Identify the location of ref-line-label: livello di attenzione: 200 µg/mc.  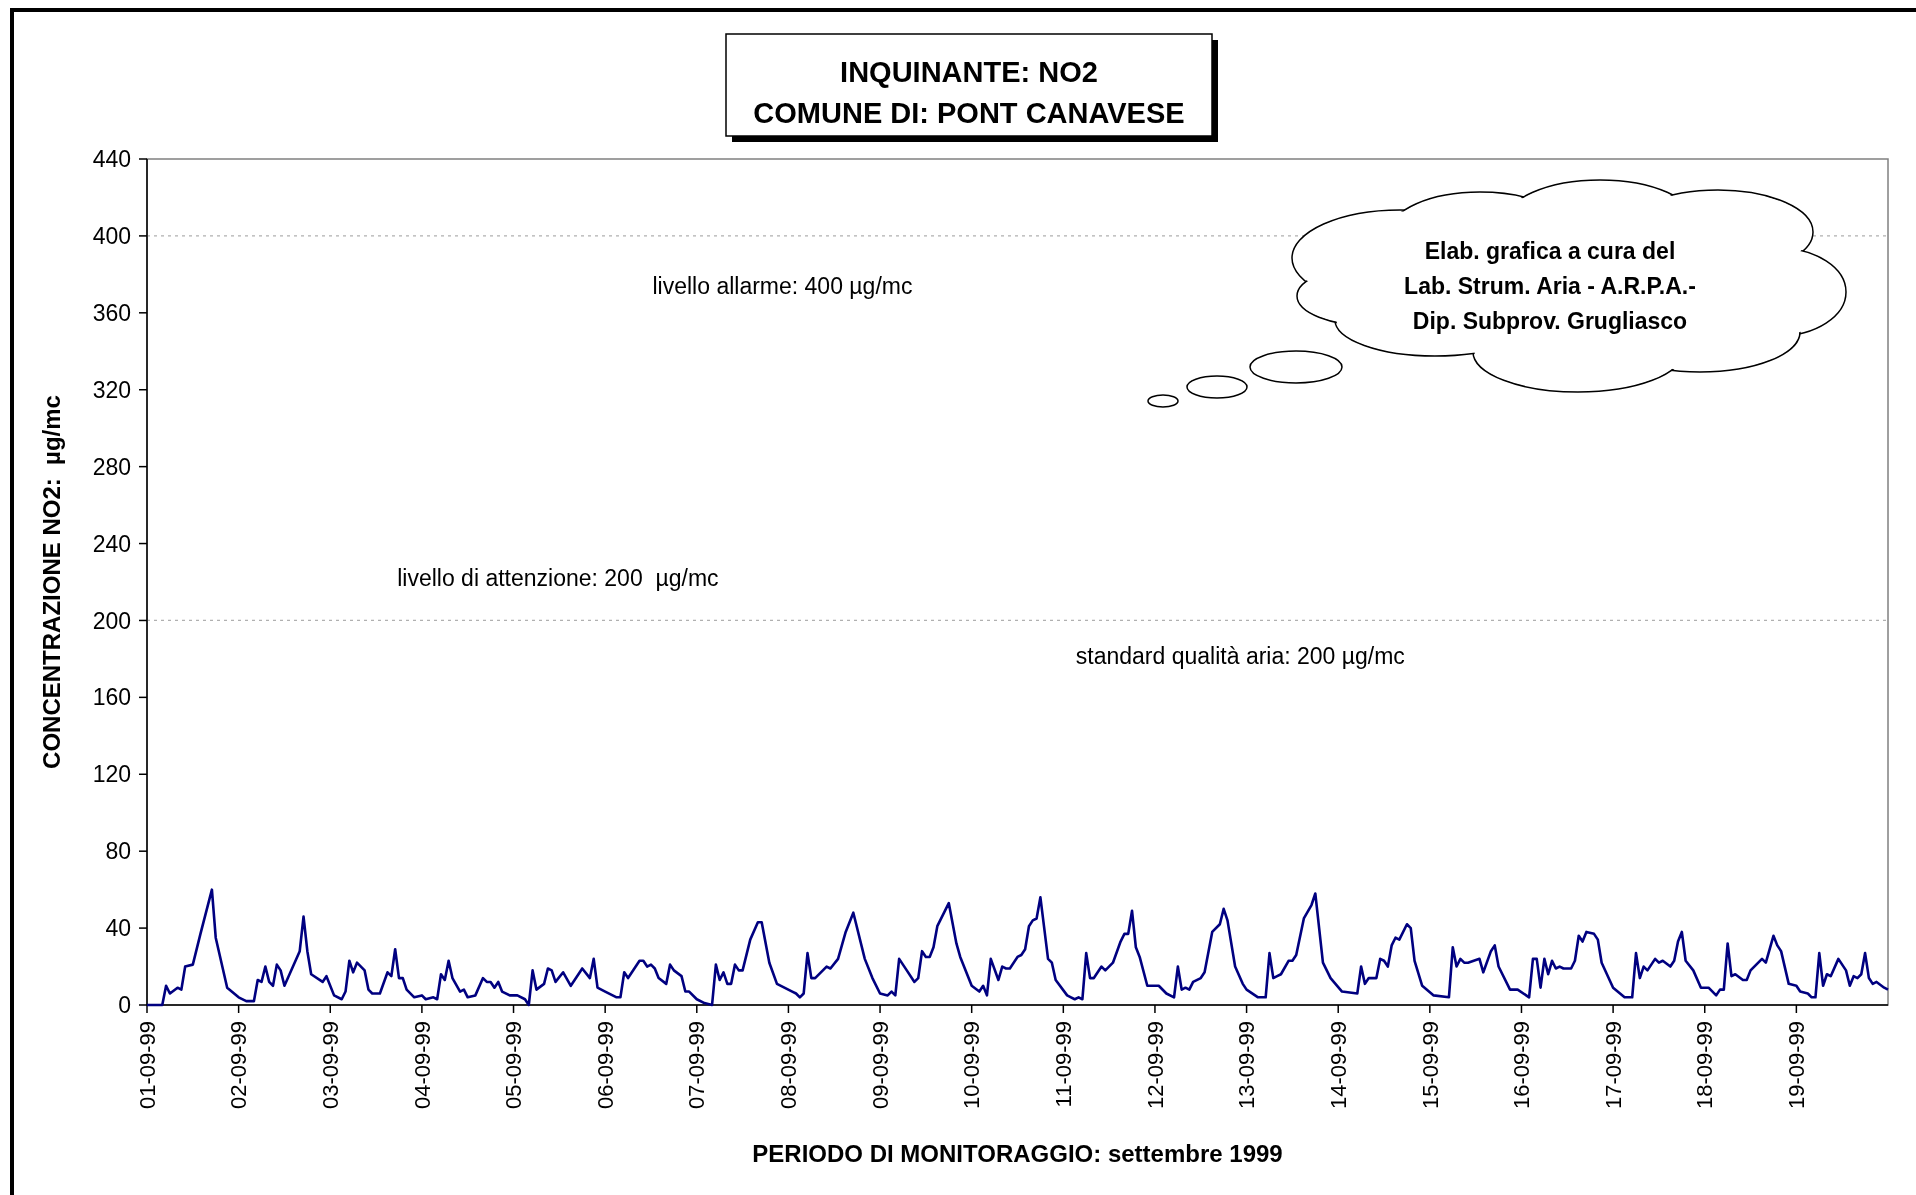
(558, 578).